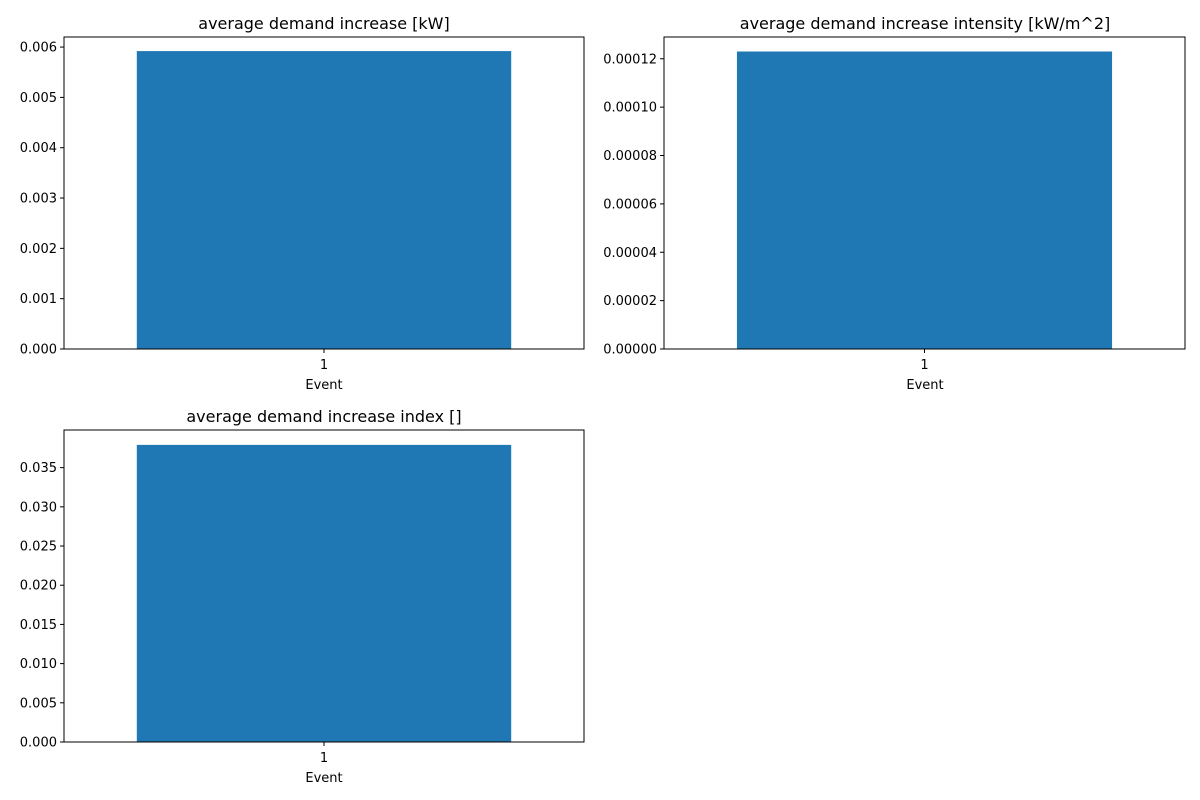 The image size is (1200, 800). Describe the element at coordinates (323, 23) in the screenshot. I see `subplot-title: average demand increase [kW]` at that location.